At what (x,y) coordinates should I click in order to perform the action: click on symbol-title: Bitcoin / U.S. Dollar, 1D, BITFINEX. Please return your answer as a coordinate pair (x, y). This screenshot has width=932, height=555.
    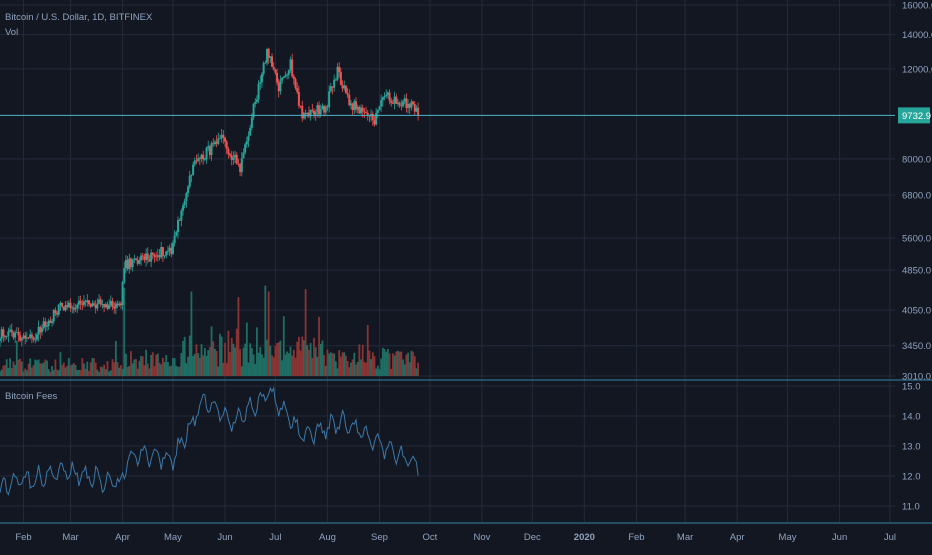
    Looking at the image, I should click on (79, 17).